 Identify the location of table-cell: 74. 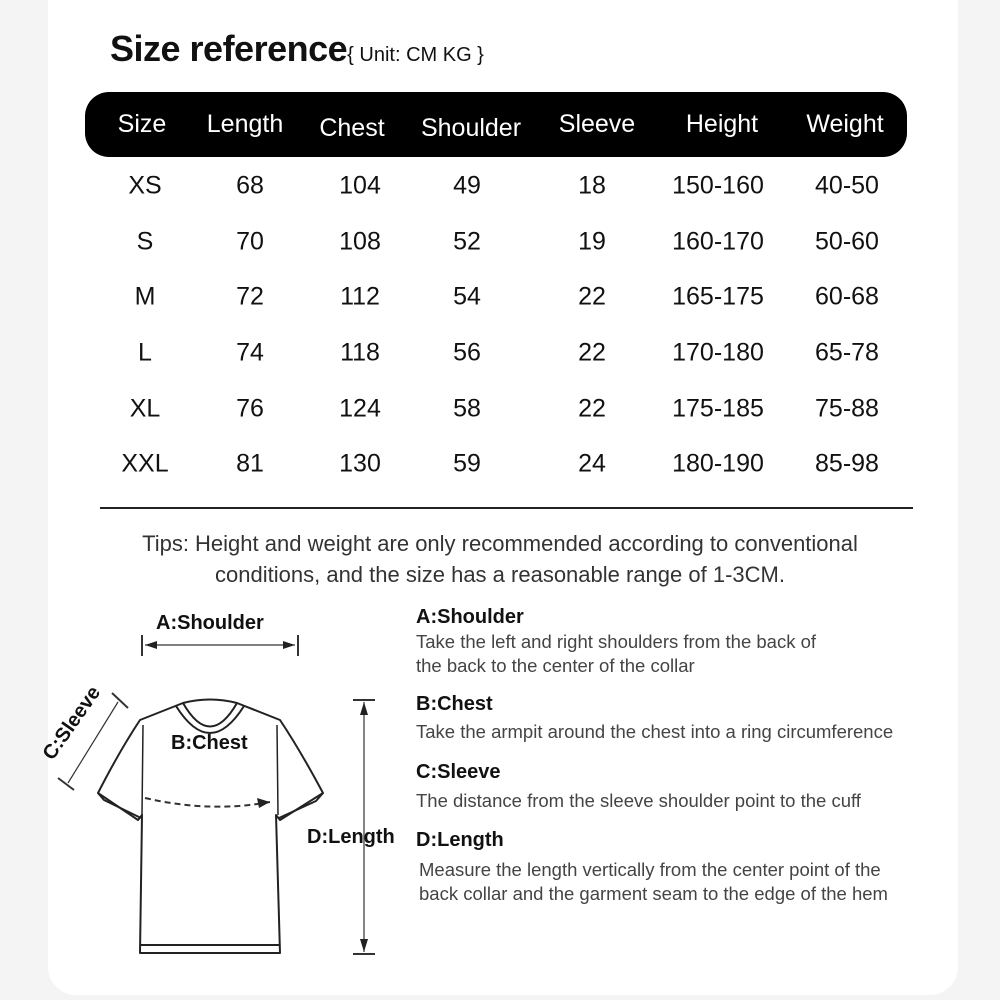
(250, 352).